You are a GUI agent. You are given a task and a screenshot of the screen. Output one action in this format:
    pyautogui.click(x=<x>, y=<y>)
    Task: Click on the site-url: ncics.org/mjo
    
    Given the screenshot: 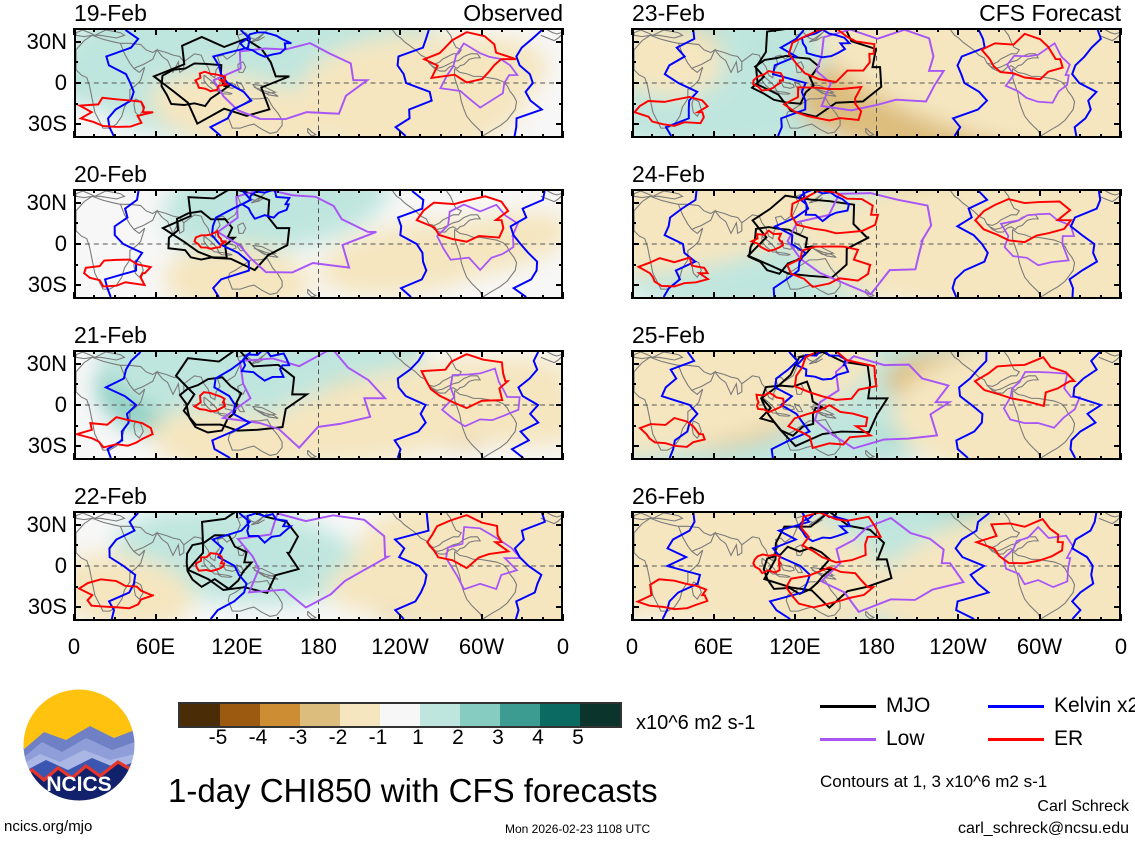 What is the action you would take?
    pyautogui.click(x=48, y=826)
    